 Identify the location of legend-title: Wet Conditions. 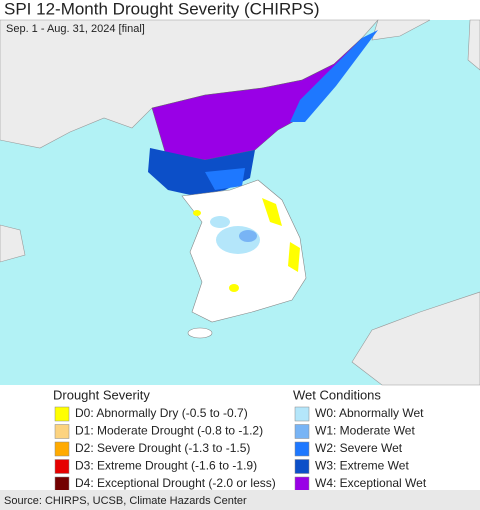
(337, 394).